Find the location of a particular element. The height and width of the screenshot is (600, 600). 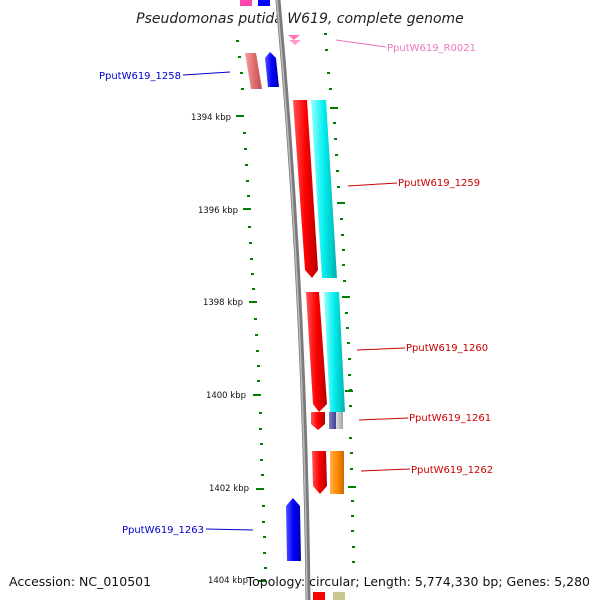

label-1263: PputW619_1263 is located at coordinates (163, 530).